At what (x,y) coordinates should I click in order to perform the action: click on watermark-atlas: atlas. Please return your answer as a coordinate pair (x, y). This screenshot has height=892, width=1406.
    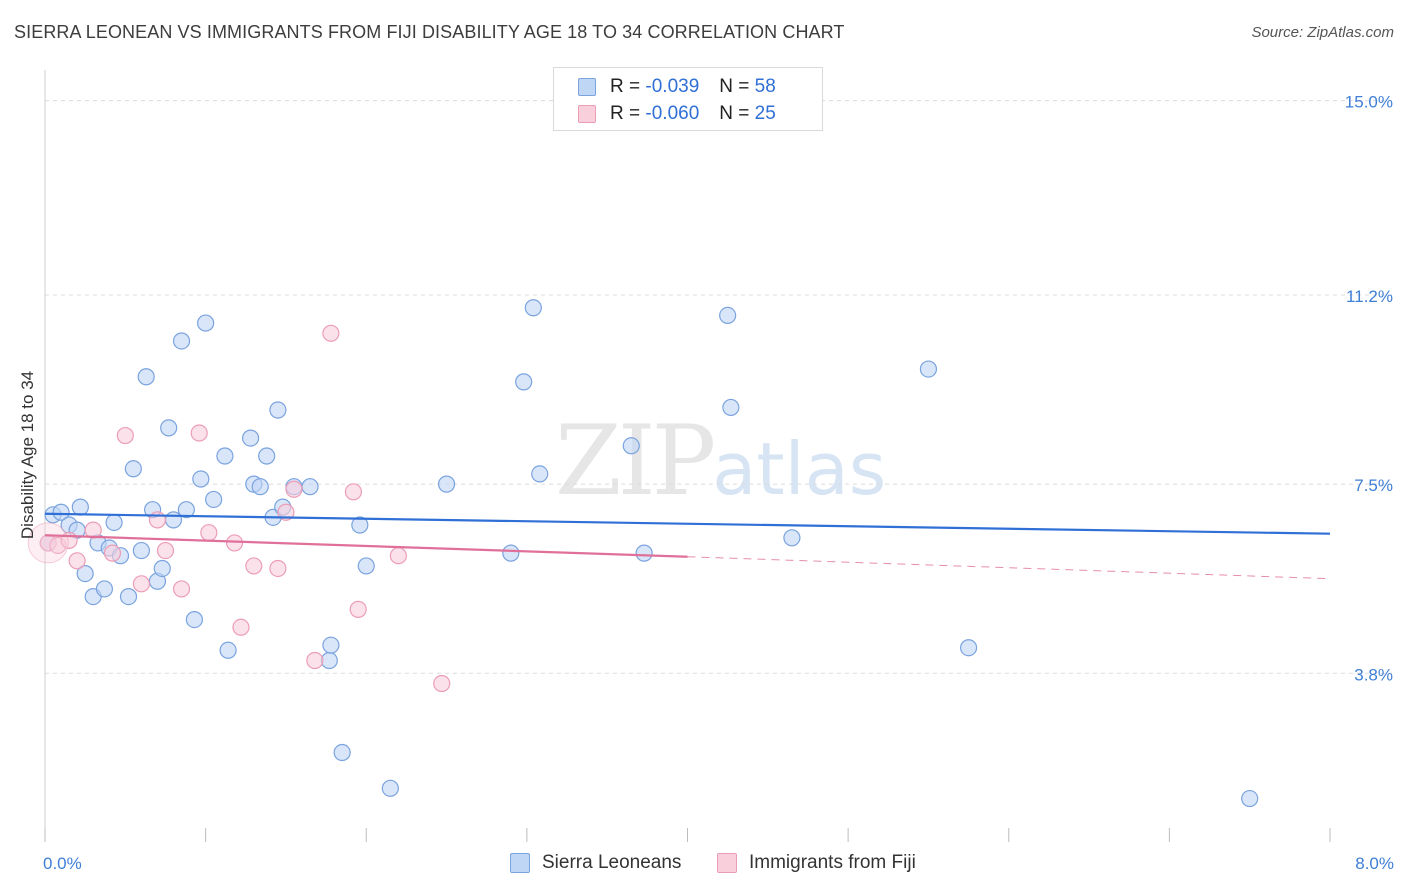
    Looking at the image, I should click on (799, 469).